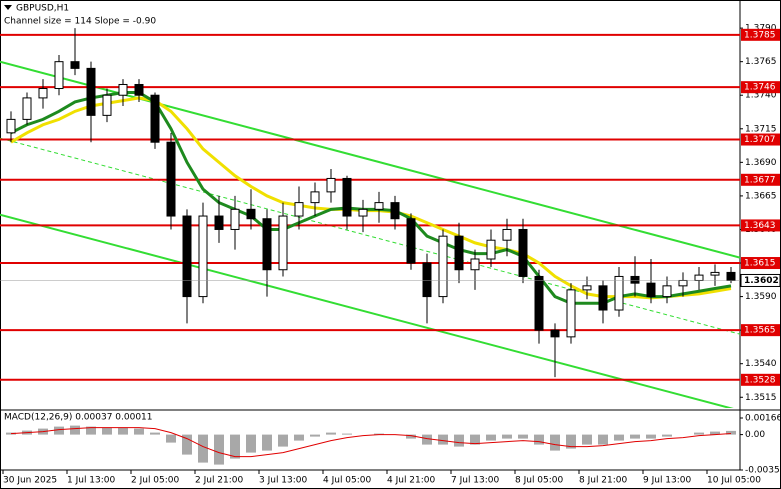 This screenshot has width=781, height=489. Describe the element at coordinates (347, 481) in the screenshot. I see `x-tick-label: 4 Jul 05:00` at that location.